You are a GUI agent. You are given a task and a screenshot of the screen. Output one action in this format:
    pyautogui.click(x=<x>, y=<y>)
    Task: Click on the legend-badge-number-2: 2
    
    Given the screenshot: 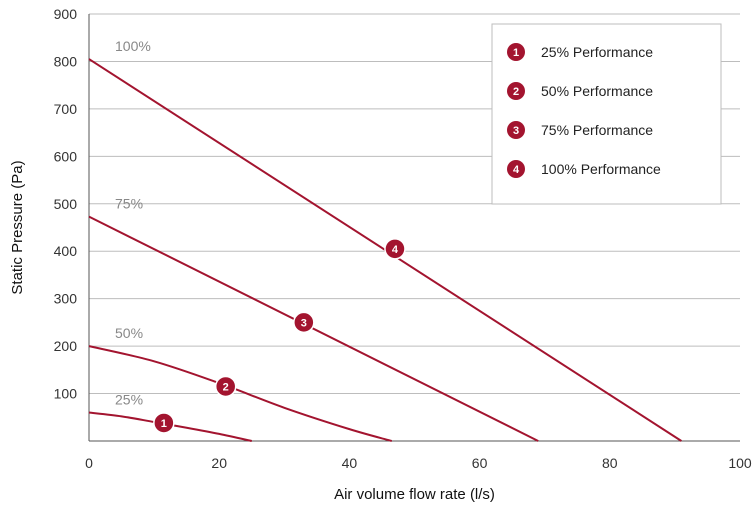 What is the action you would take?
    pyautogui.click(x=516, y=92)
    